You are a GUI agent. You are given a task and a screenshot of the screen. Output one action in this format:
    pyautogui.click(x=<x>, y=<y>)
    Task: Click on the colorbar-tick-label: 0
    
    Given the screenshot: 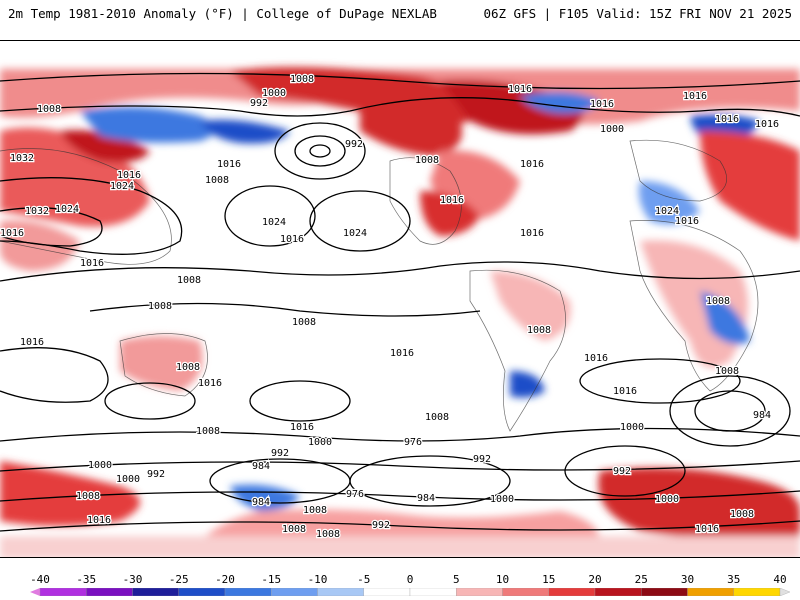 What is the action you would take?
    pyautogui.click(x=410, y=579)
    